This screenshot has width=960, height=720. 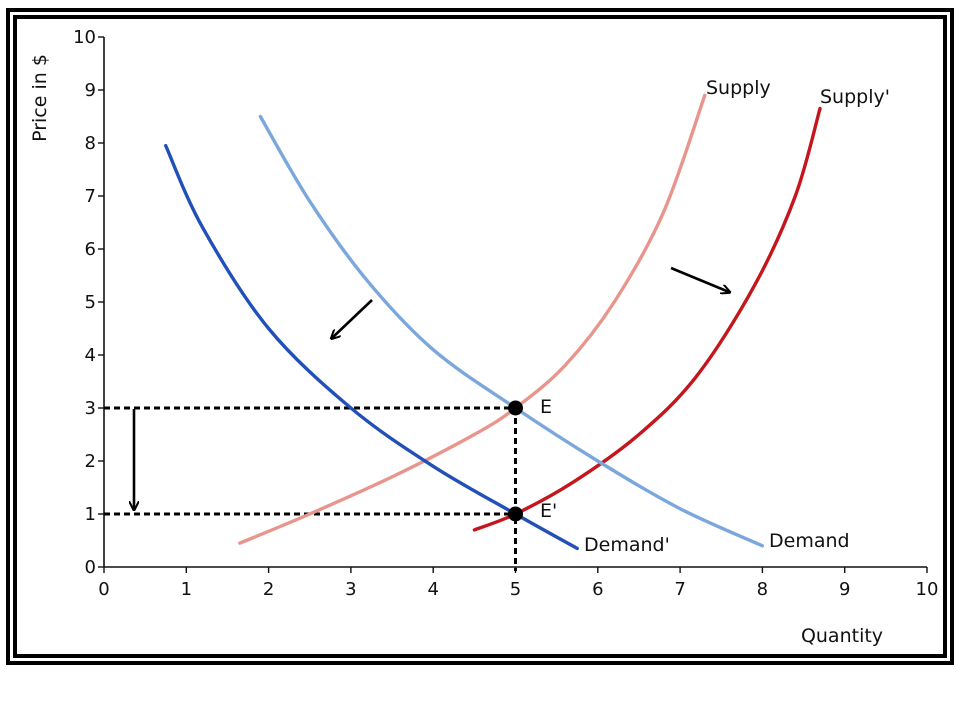 I want to click on x-tick-label: 8, so click(x=762, y=589).